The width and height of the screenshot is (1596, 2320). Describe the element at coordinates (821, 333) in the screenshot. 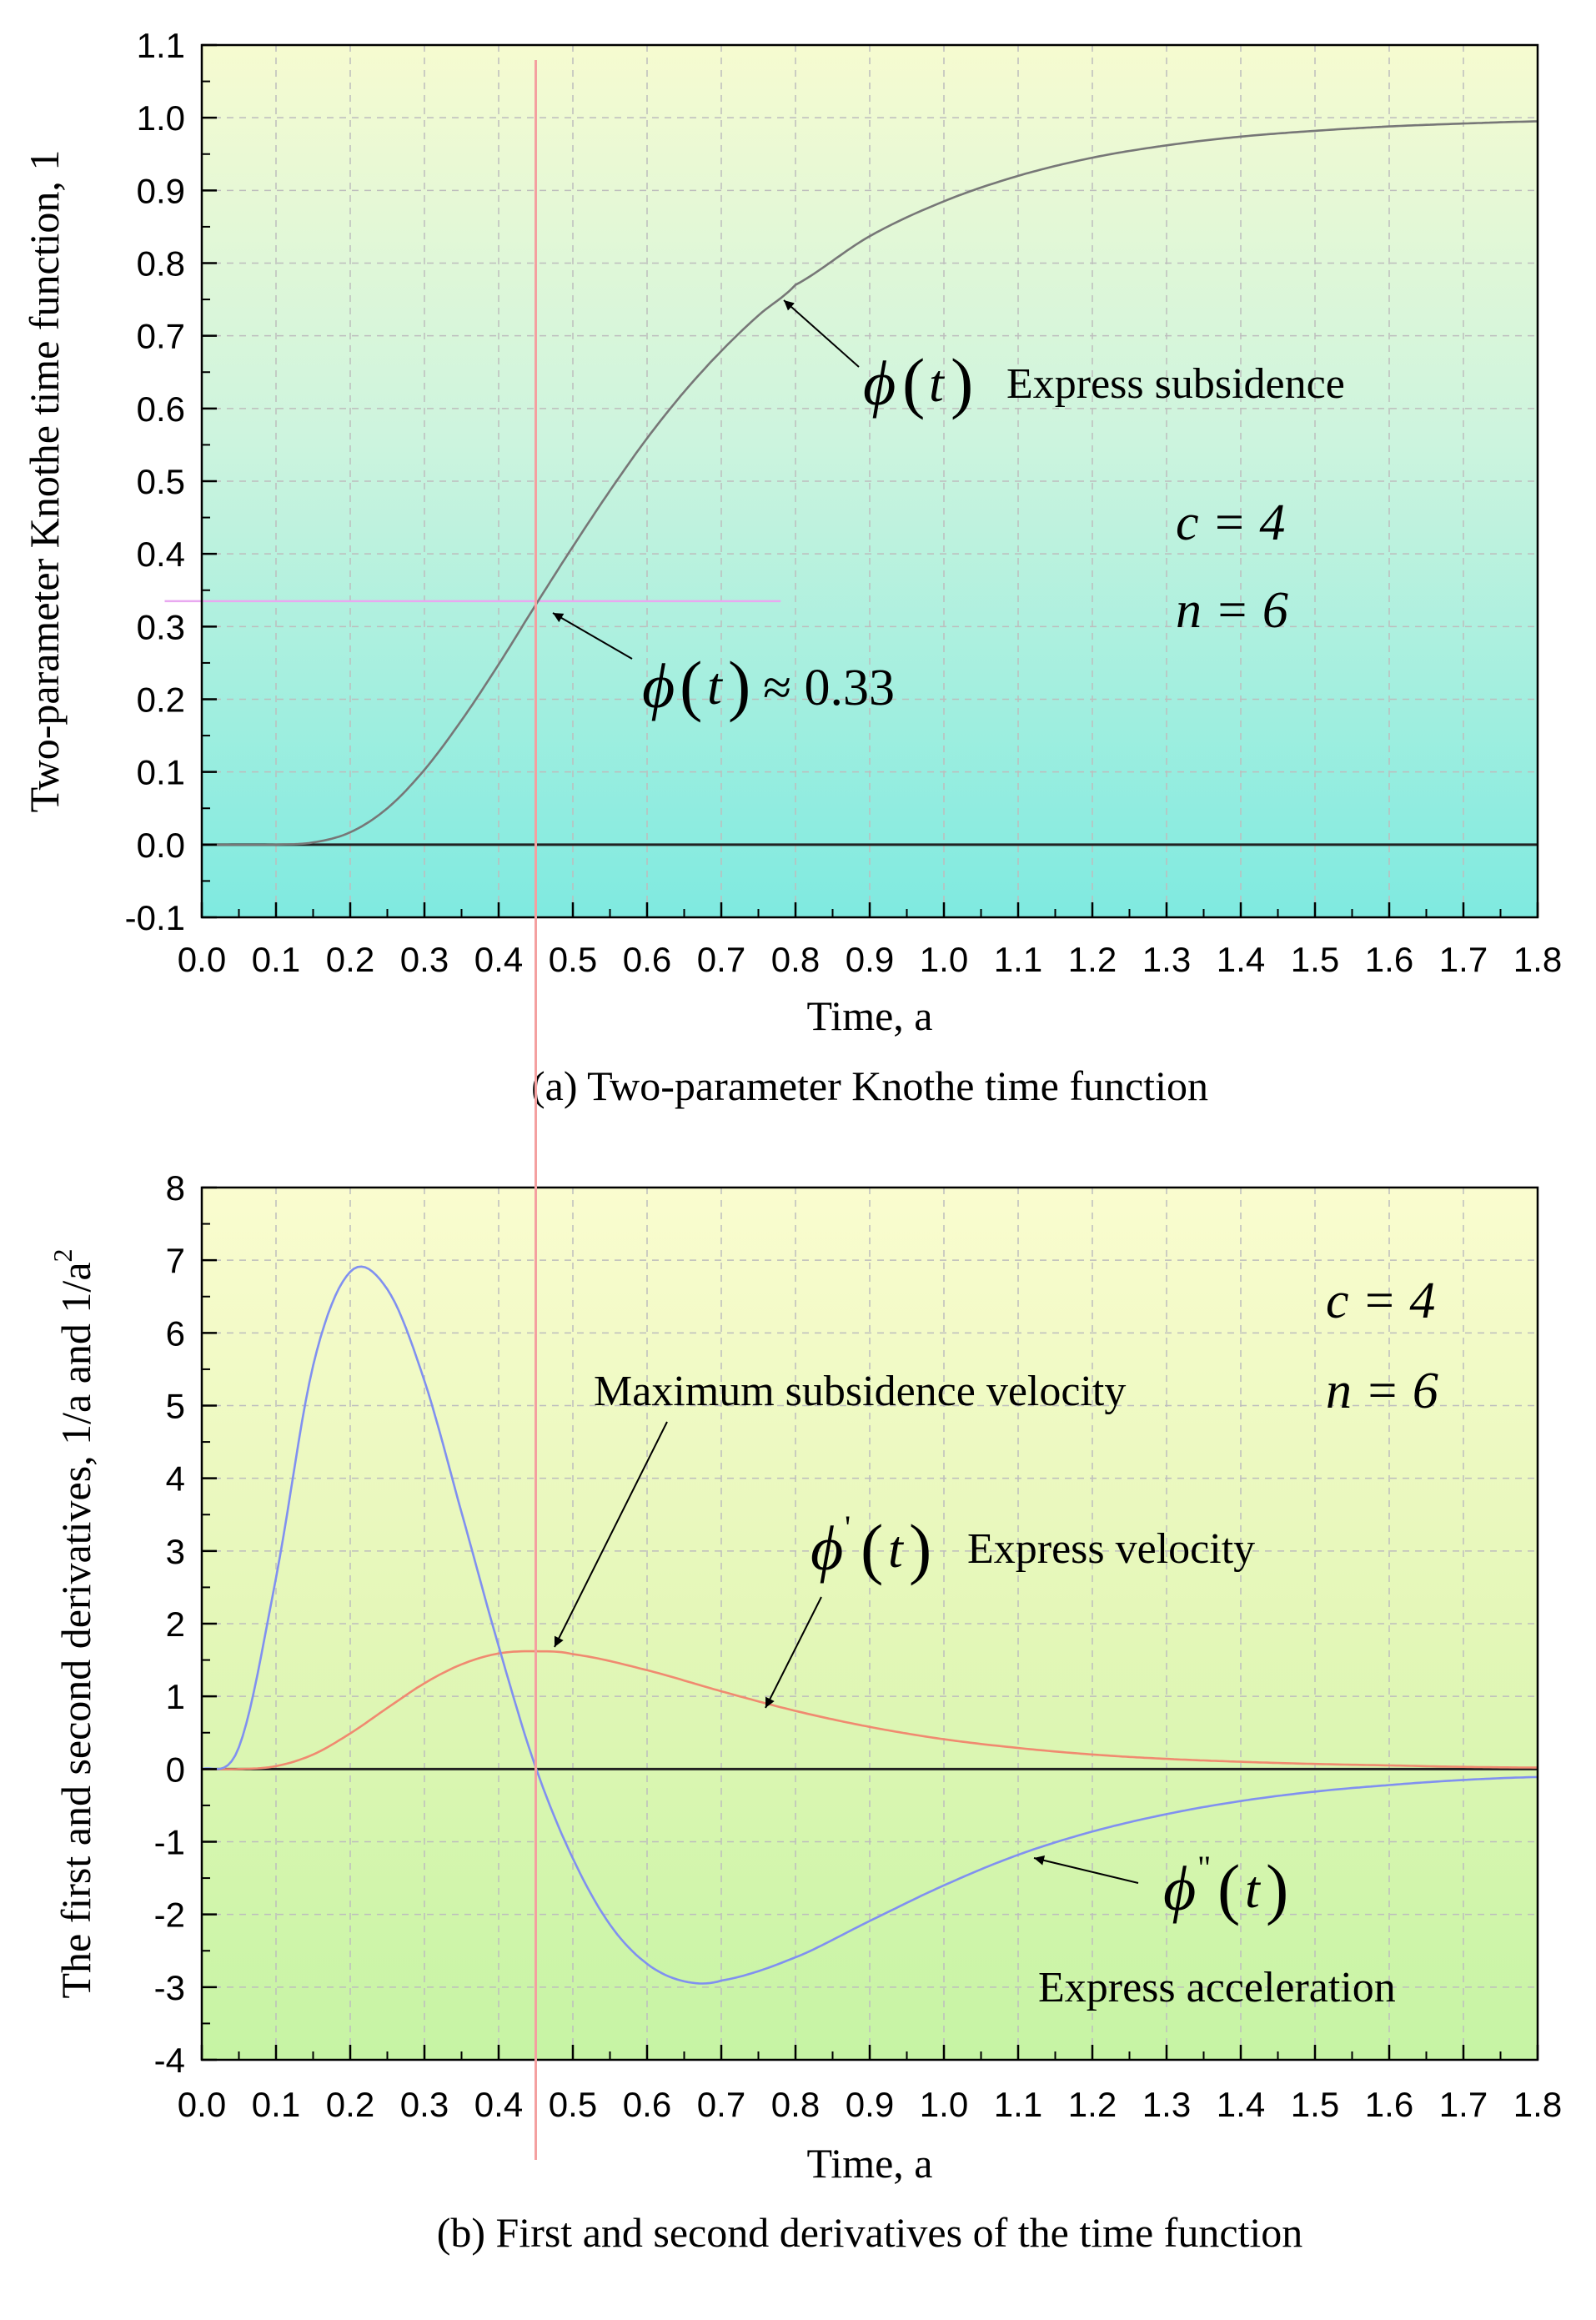

I see `arrow-subsidence` at that location.